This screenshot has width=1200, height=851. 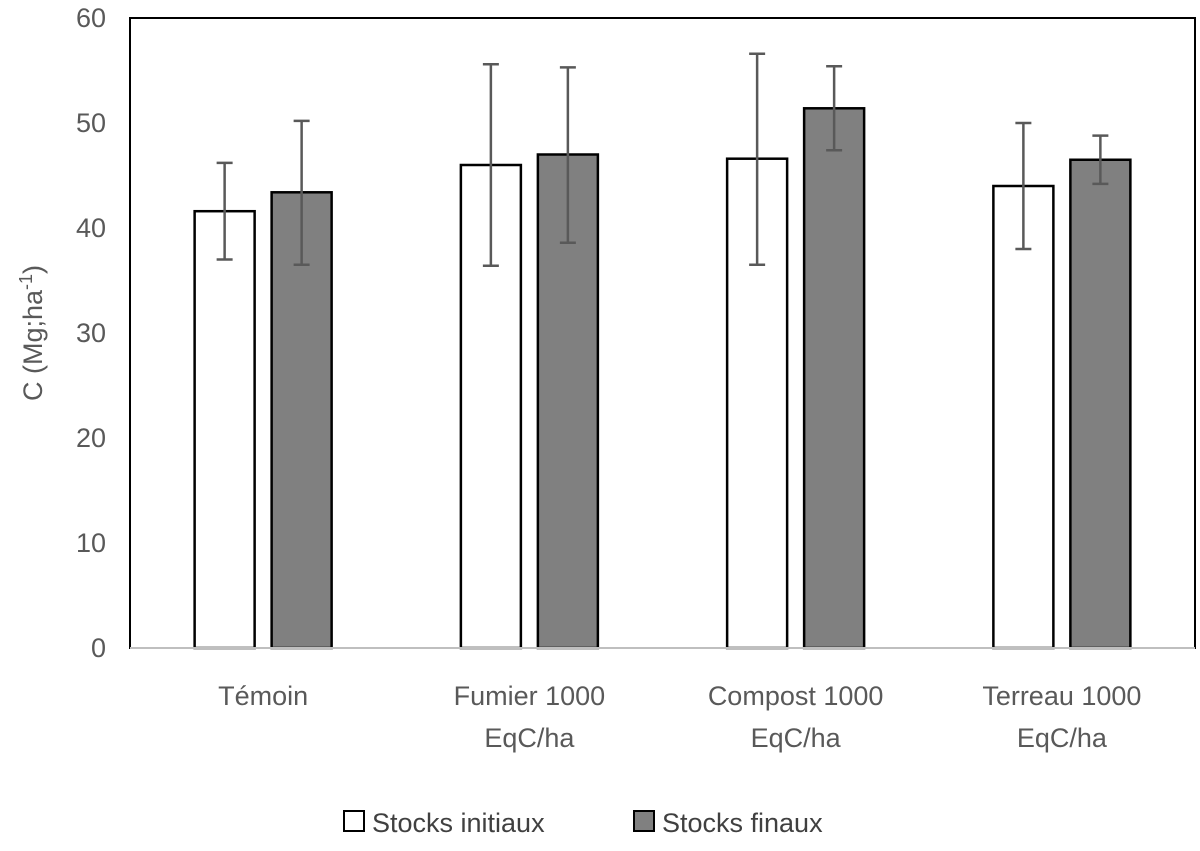 What do you see at coordinates (91, 438) in the screenshot?
I see `y-tick-label: 20` at bounding box center [91, 438].